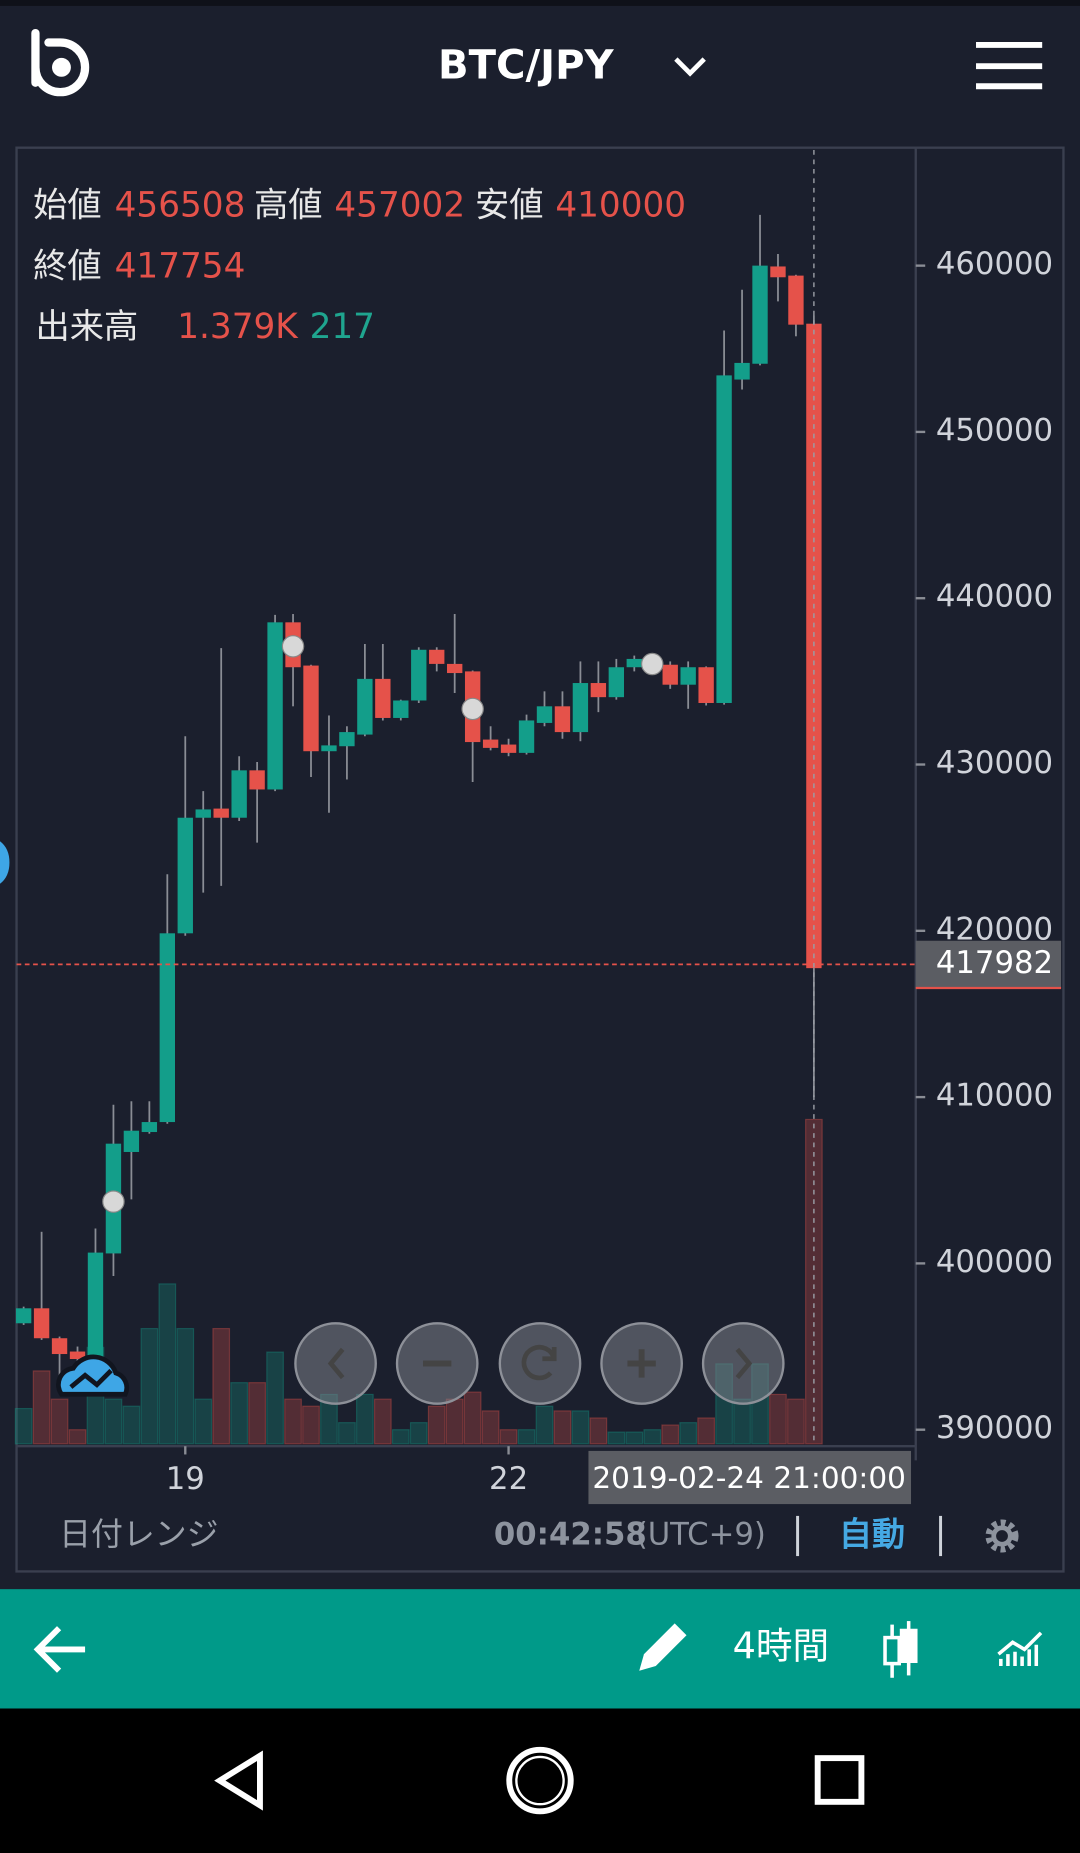 The height and width of the screenshot is (1853, 1080). Describe the element at coordinates (399, 205) in the screenshot. I see `high-value: 457002` at that location.